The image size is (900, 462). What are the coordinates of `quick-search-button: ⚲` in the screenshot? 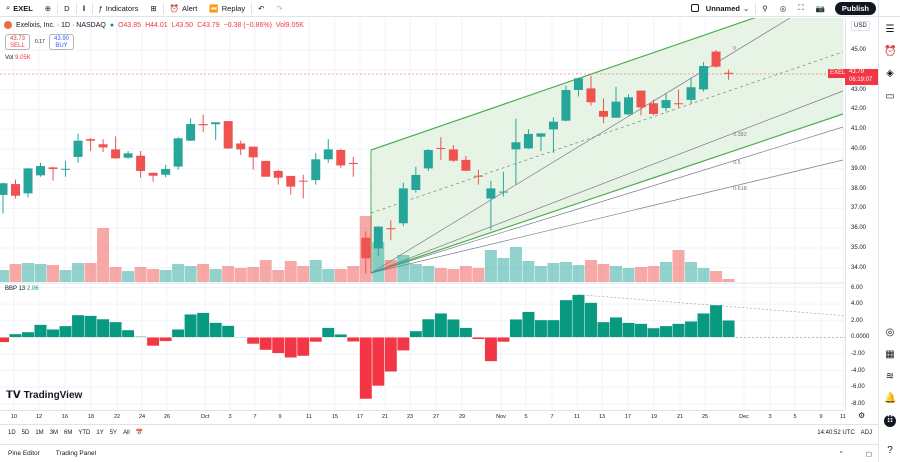 It's located at (765, 8).